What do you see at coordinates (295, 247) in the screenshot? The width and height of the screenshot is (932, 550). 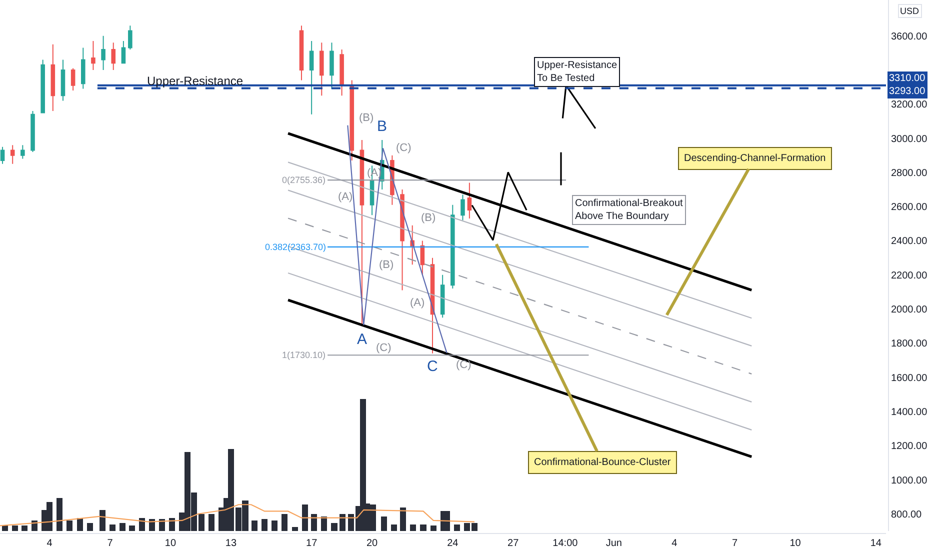 I see `series-label: 0.382(2363.70)` at bounding box center [295, 247].